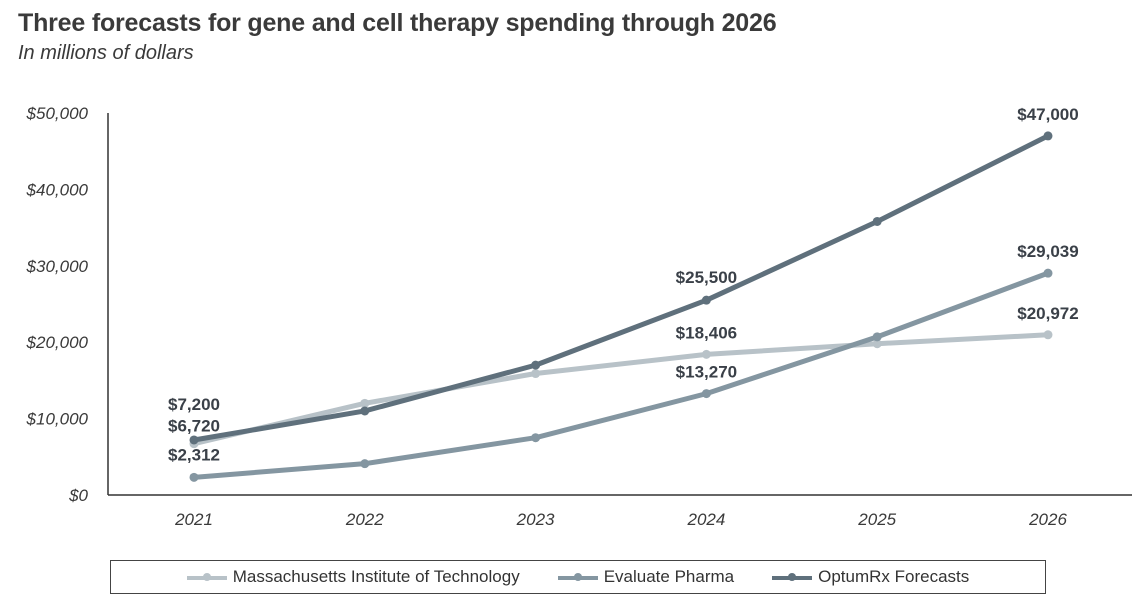 This screenshot has width=1142, height=607. I want to click on y-tick-label: $20,000, so click(57, 342).